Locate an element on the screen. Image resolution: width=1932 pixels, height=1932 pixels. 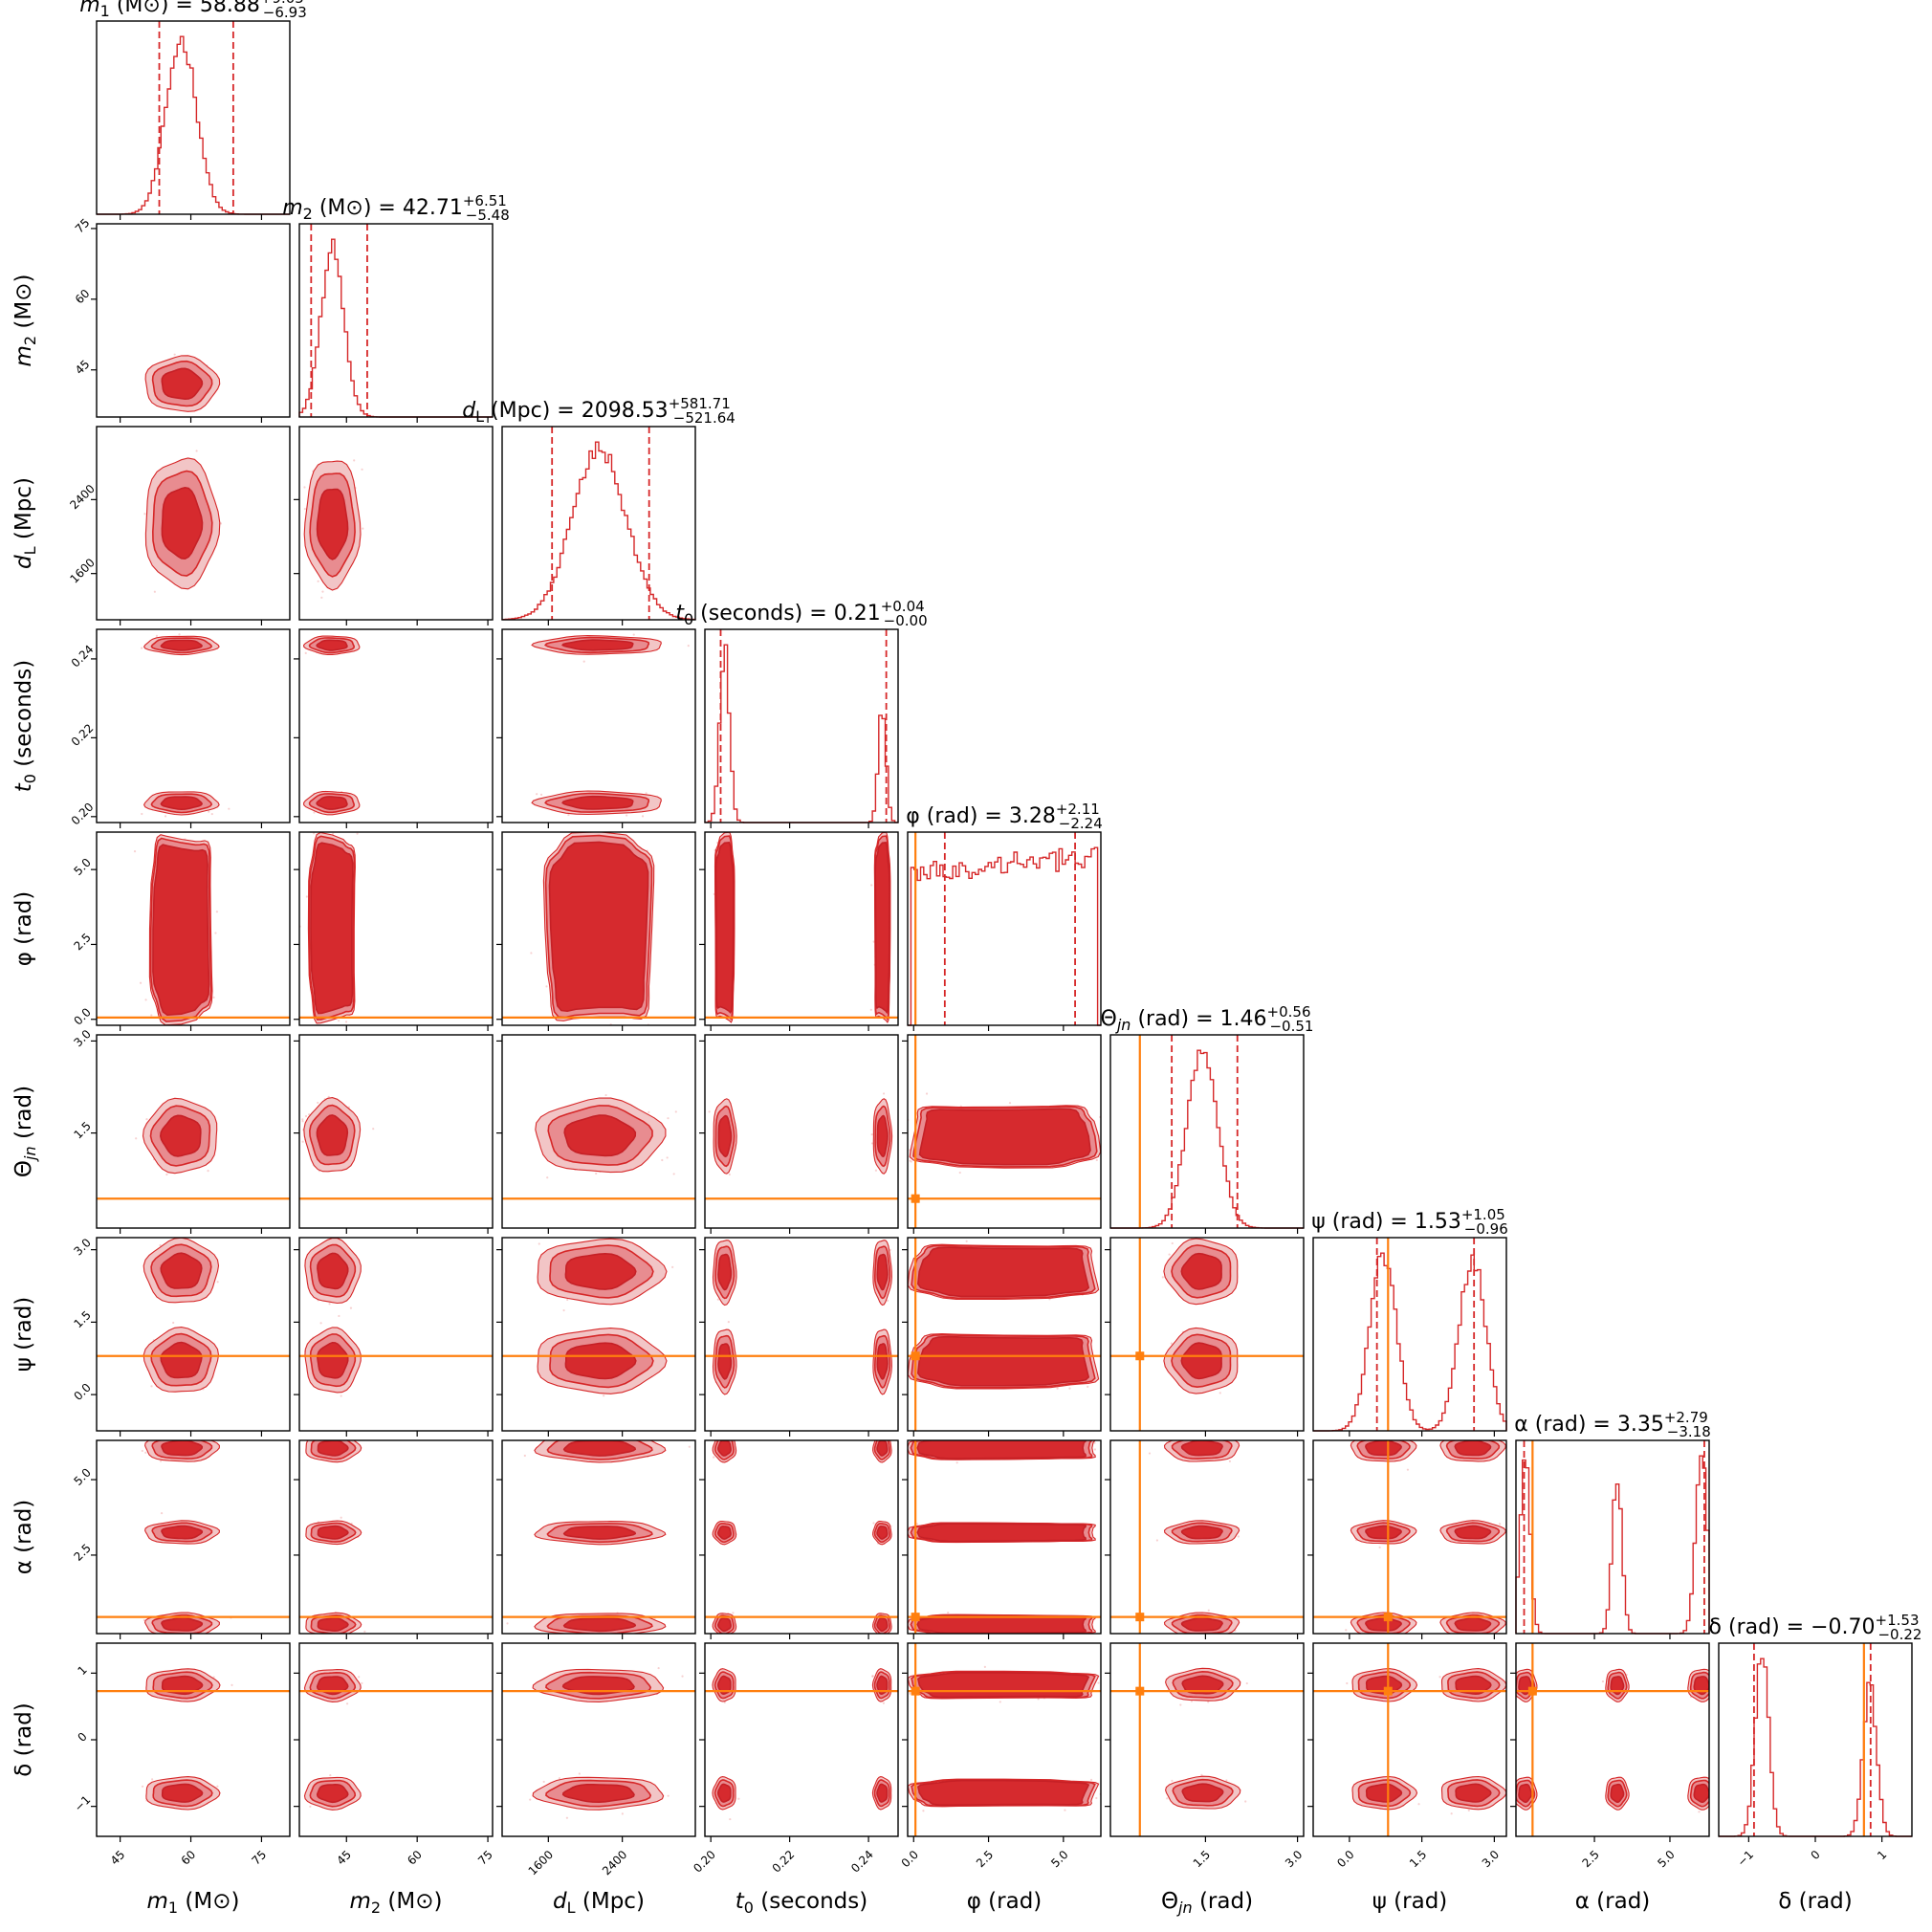
panel-delta-m2: 45 60 75 is located at coordinates (394, 1755).